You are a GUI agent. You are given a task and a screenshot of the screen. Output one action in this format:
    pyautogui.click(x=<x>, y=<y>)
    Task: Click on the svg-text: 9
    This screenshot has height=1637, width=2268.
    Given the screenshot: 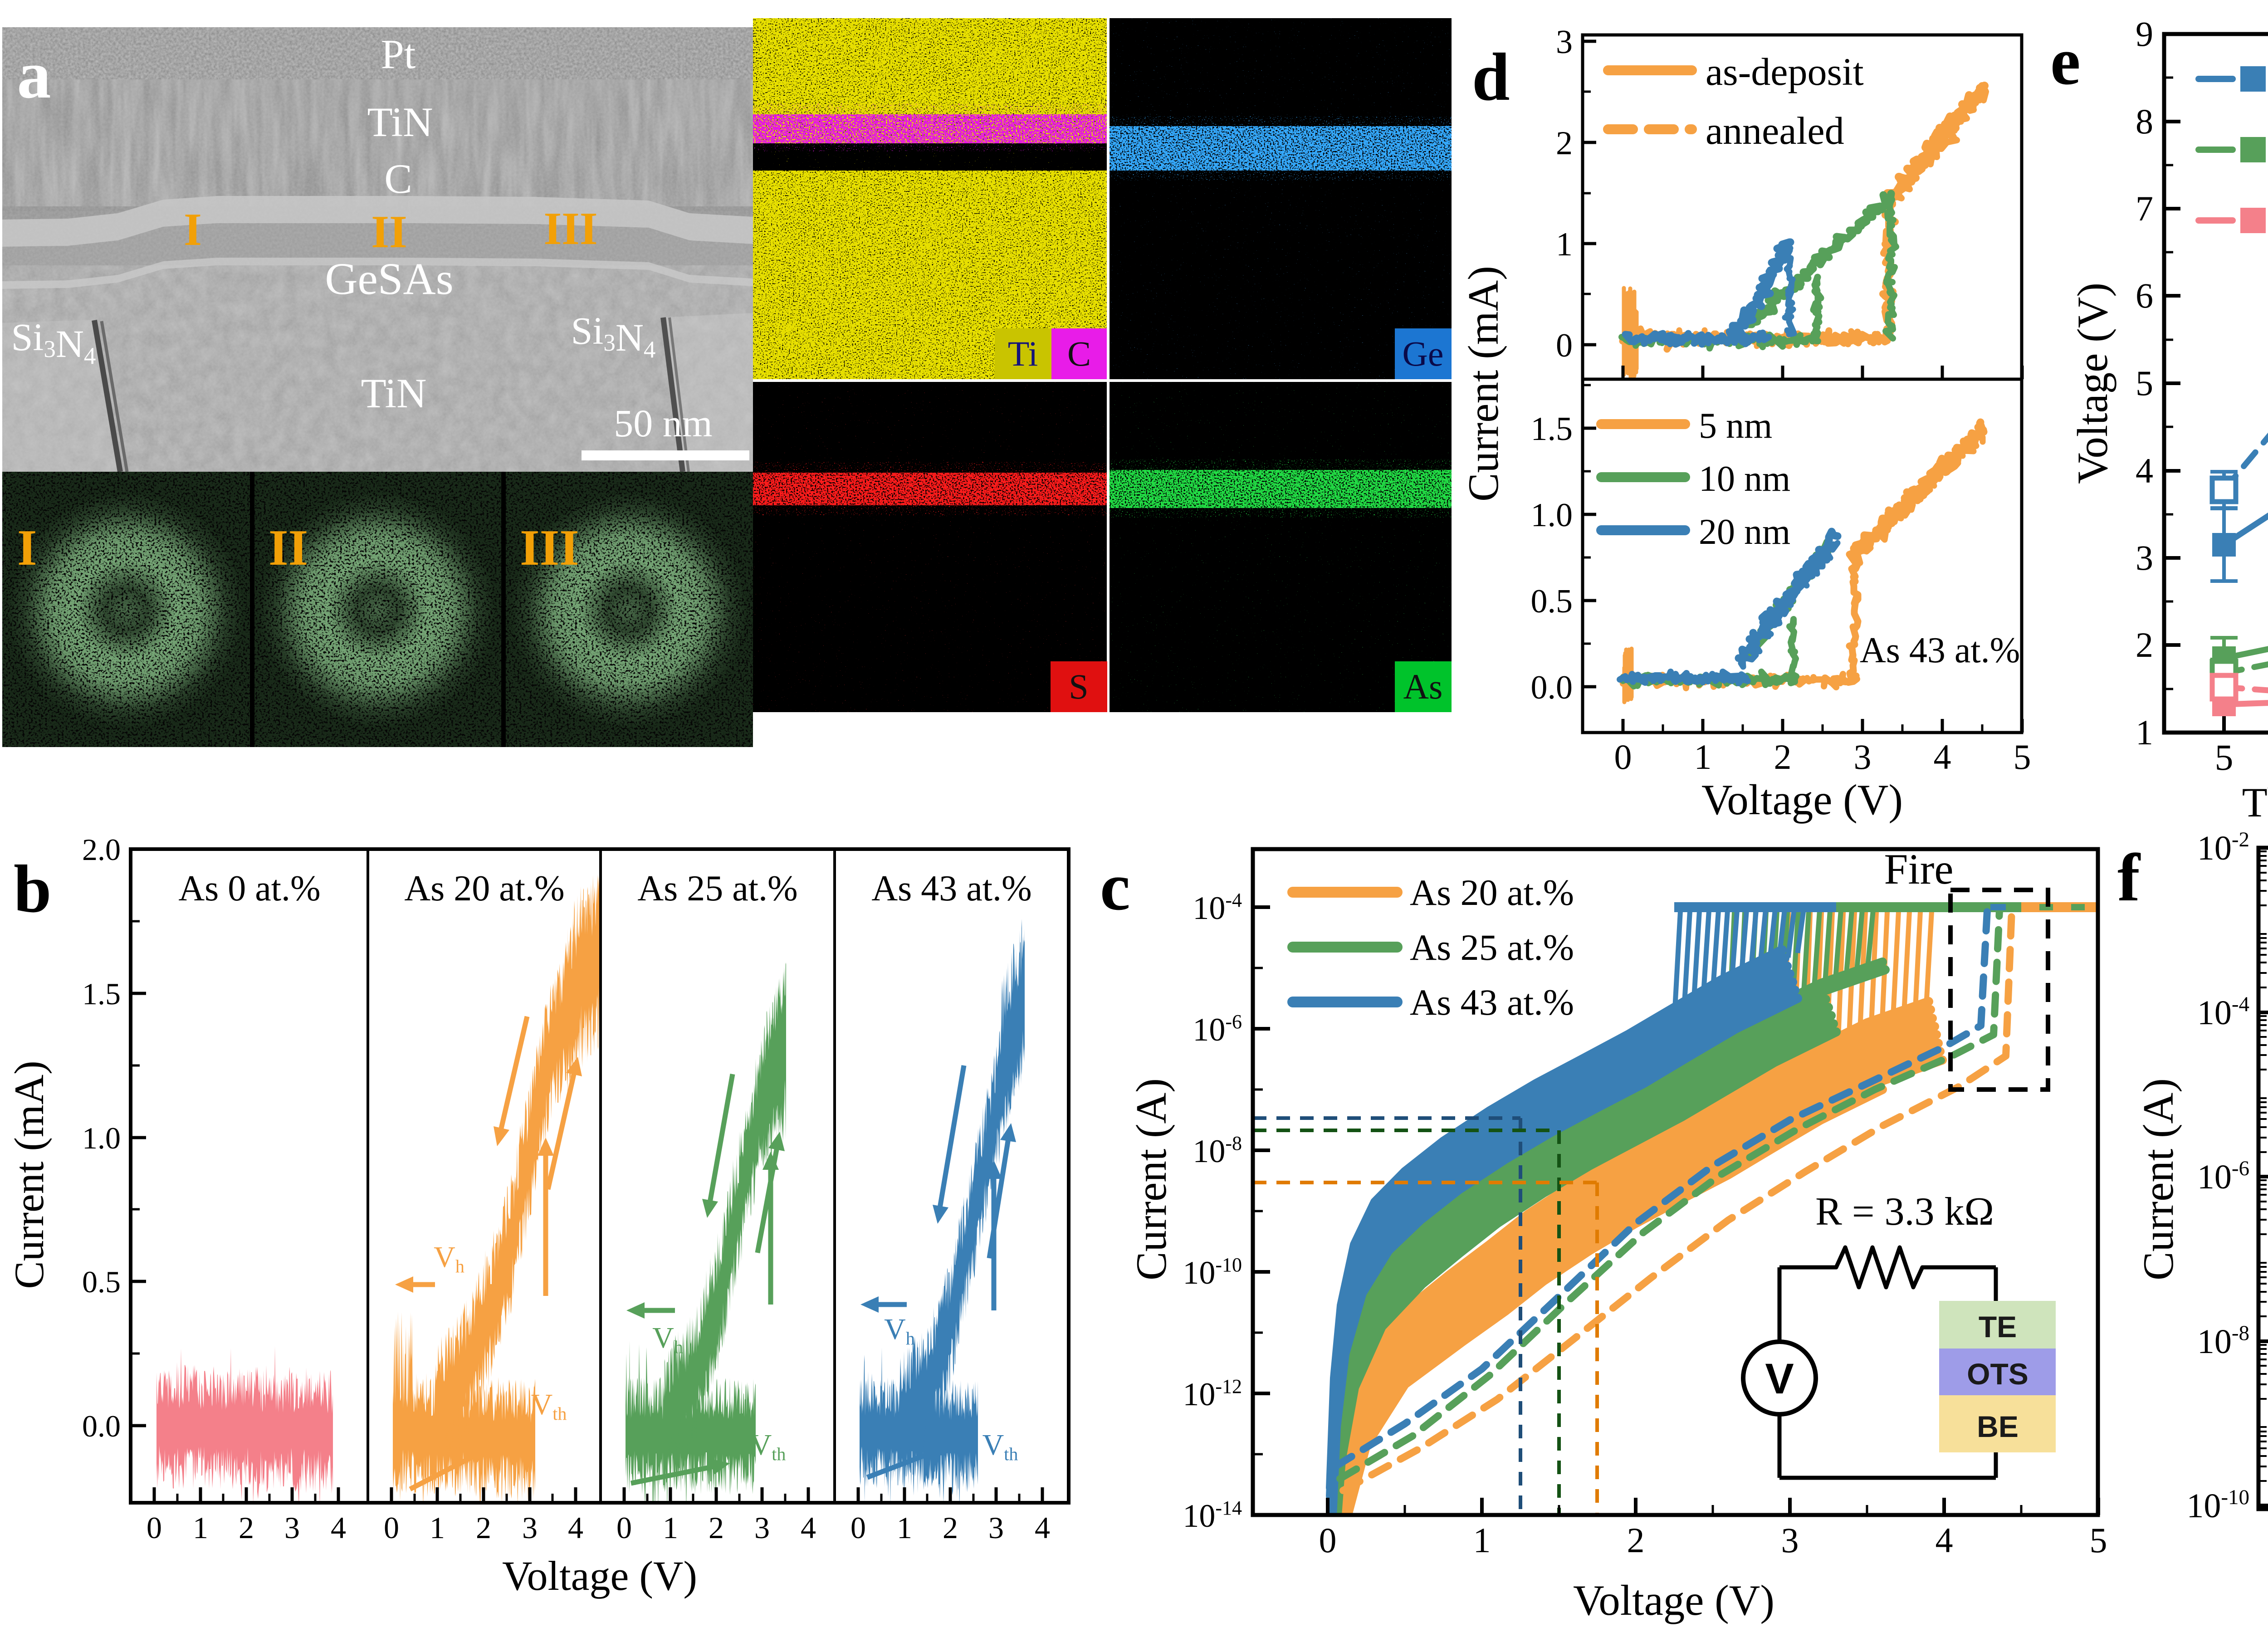 What is the action you would take?
    pyautogui.click(x=2145, y=34)
    